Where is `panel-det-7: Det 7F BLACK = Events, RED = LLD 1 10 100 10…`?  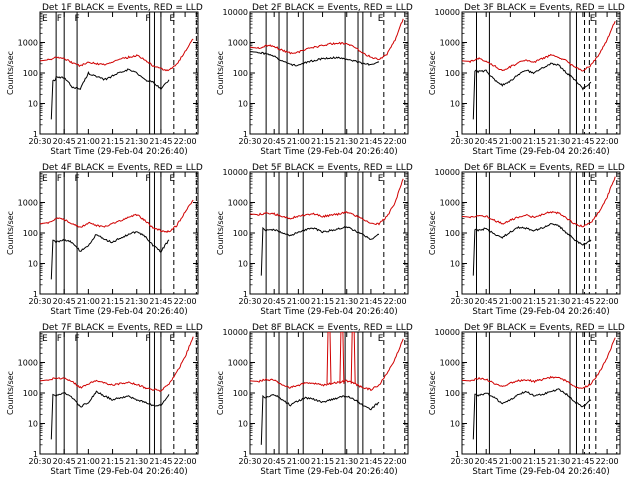
panel-det-7: Det 7F BLACK = Events, RED = LLD 1 10 100 10… is located at coordinates (104, 400).